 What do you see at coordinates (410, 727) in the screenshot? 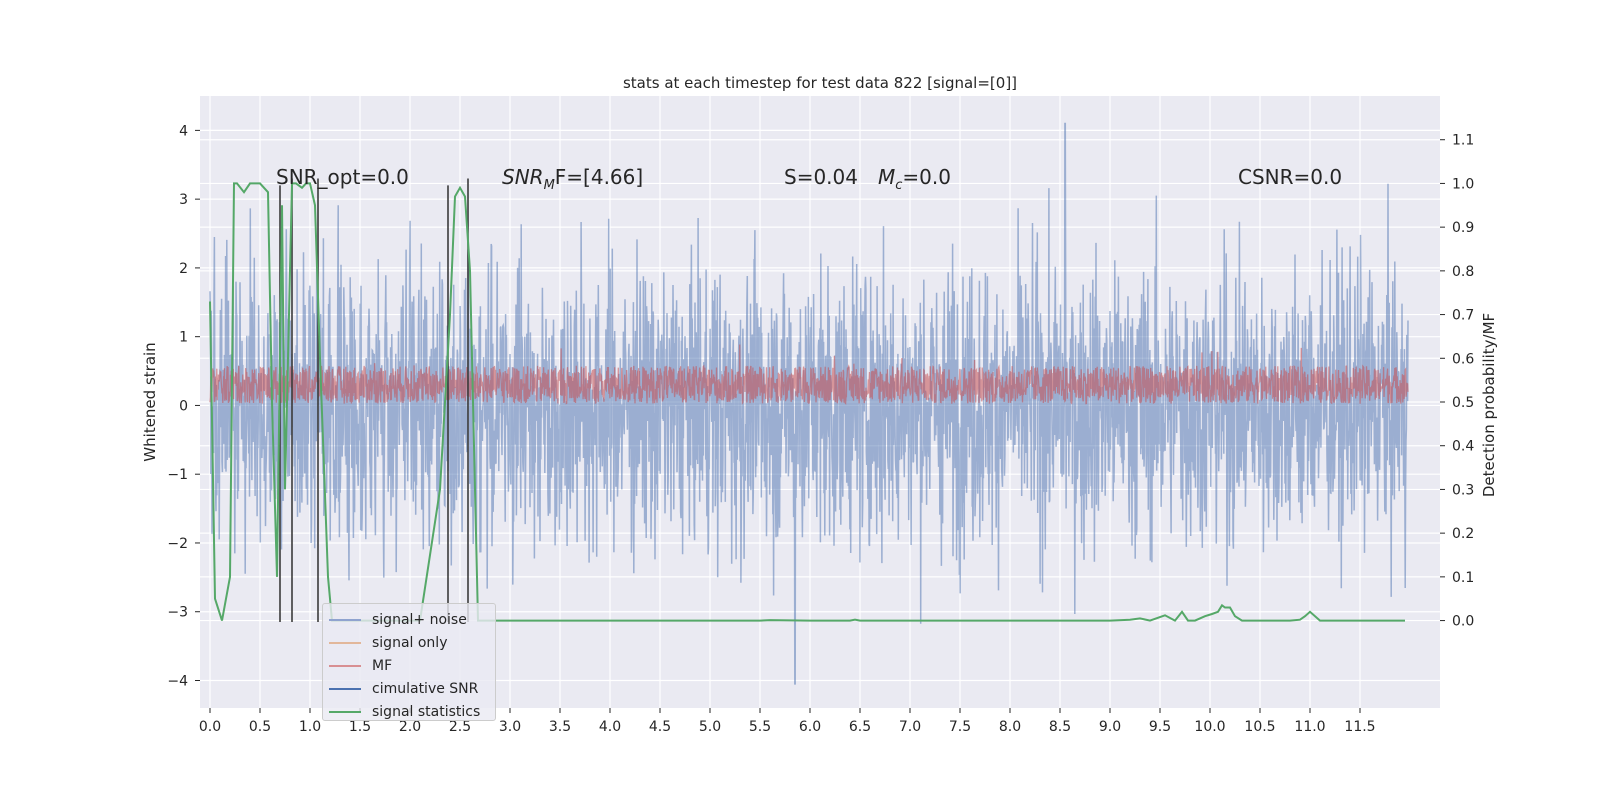
I see `x-tick-label: 2.0` at bounding box center [410, 727].